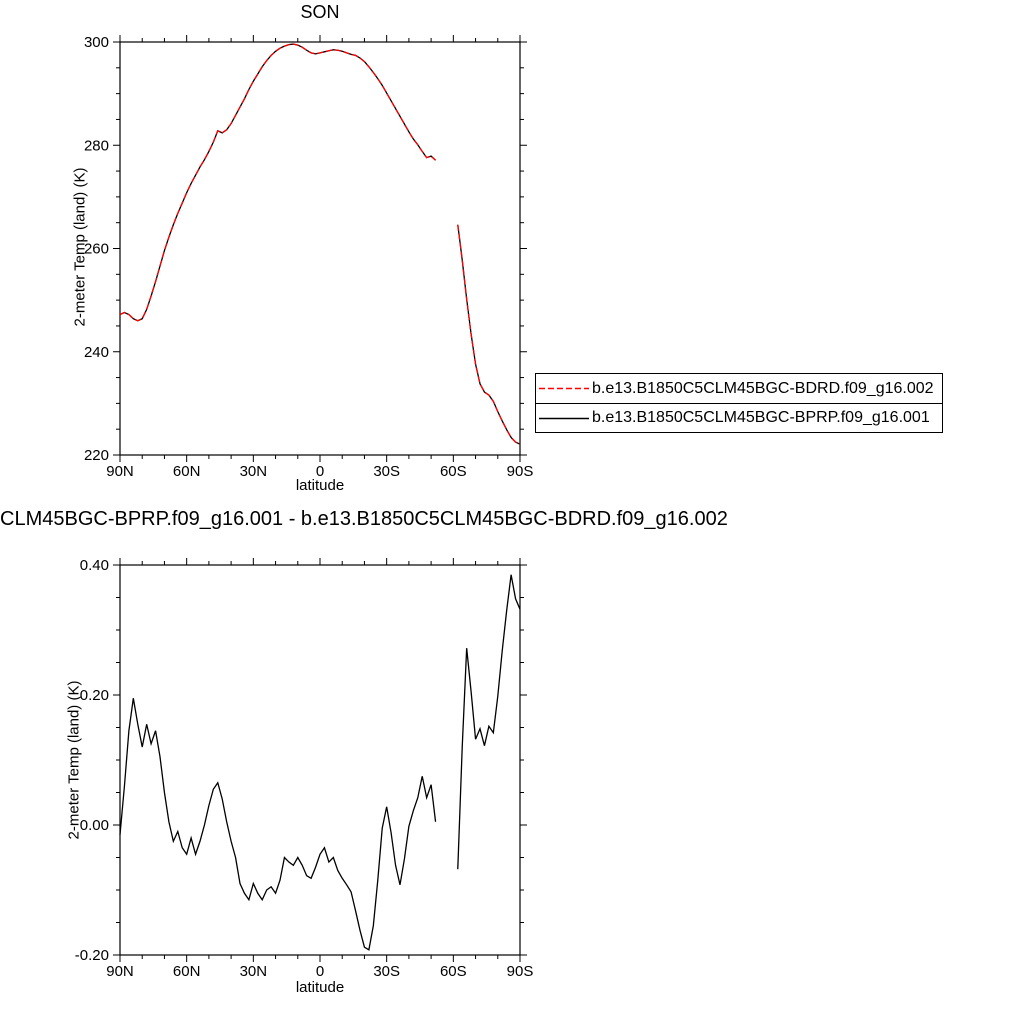 The width and height of the screenshot is (1024, 1024). I want to click on series-line-BPRP-minus-BDRD, so click(320, 762).